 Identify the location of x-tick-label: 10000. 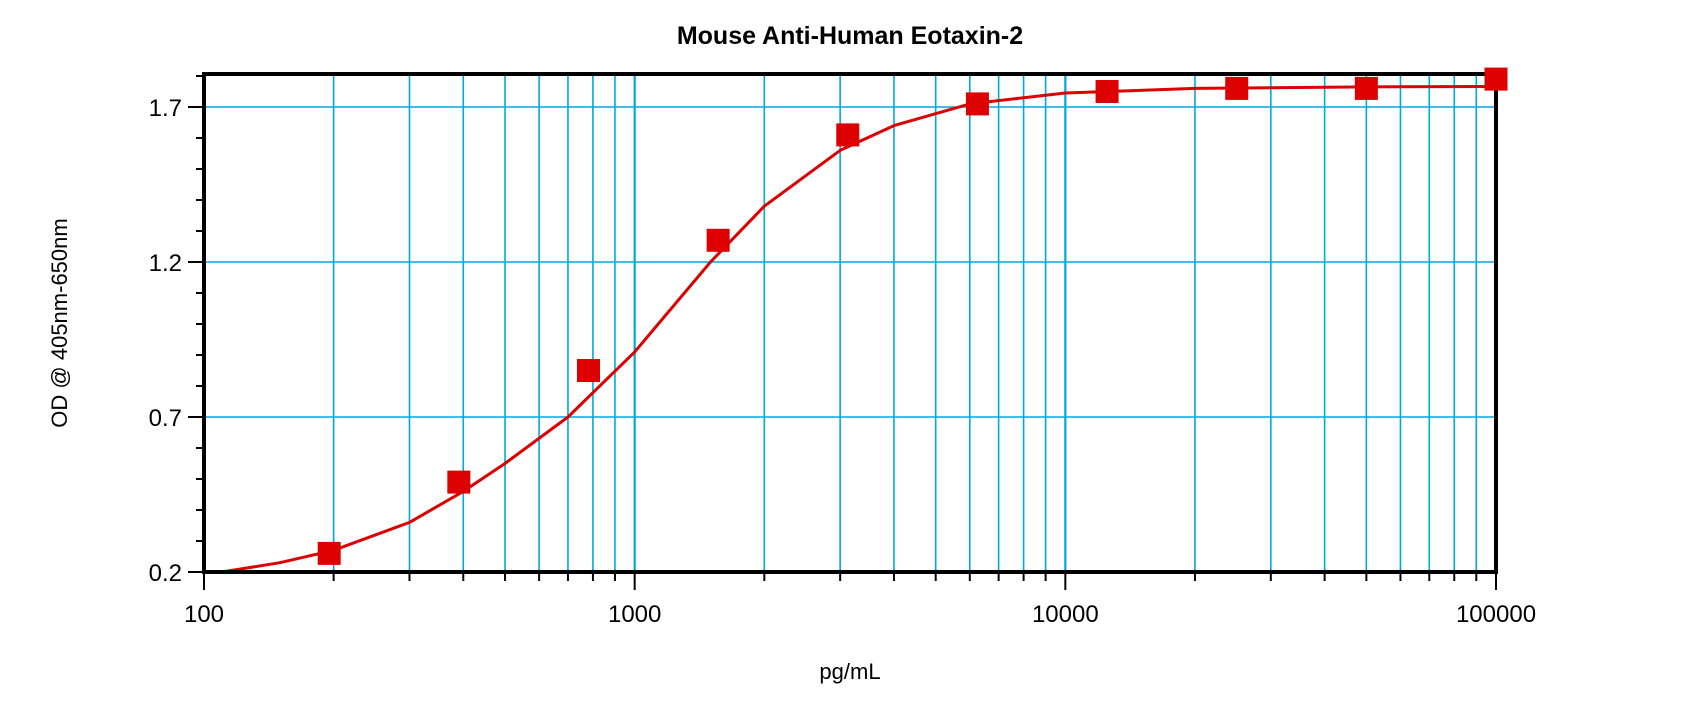
(1065, 614).